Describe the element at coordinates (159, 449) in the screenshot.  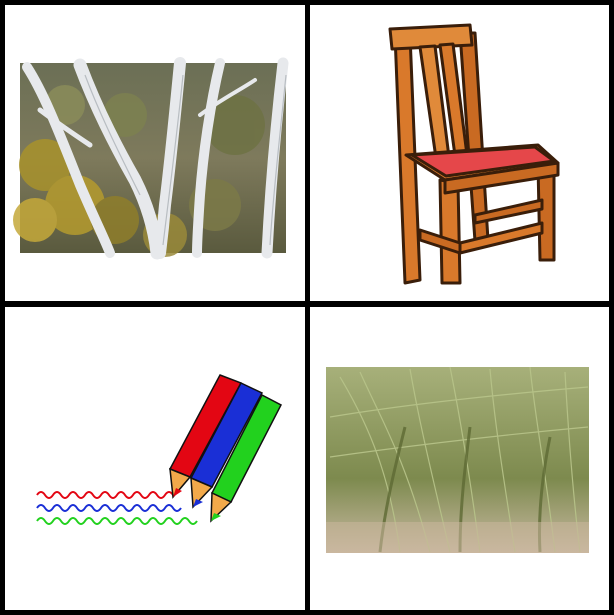
I see `colored-pencils-illustration` at that location.